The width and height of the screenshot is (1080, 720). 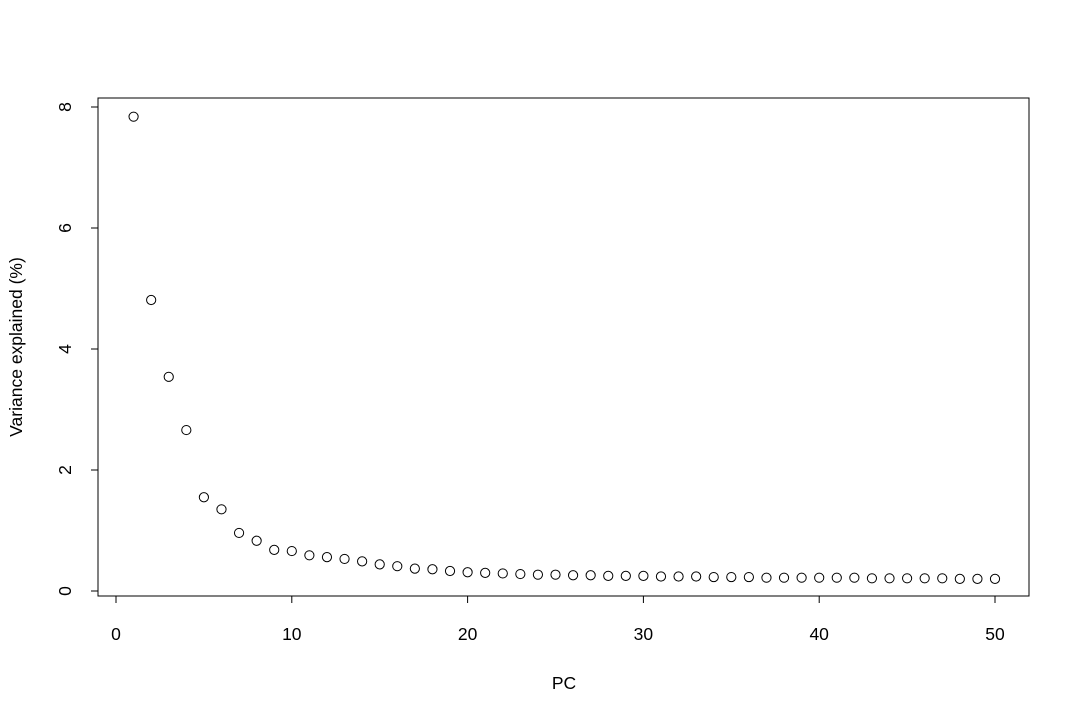 What do you see at coordinates (292, 634) in the screenshot?
I see `x-tick-label: 10` at bounding box center [292, 634].